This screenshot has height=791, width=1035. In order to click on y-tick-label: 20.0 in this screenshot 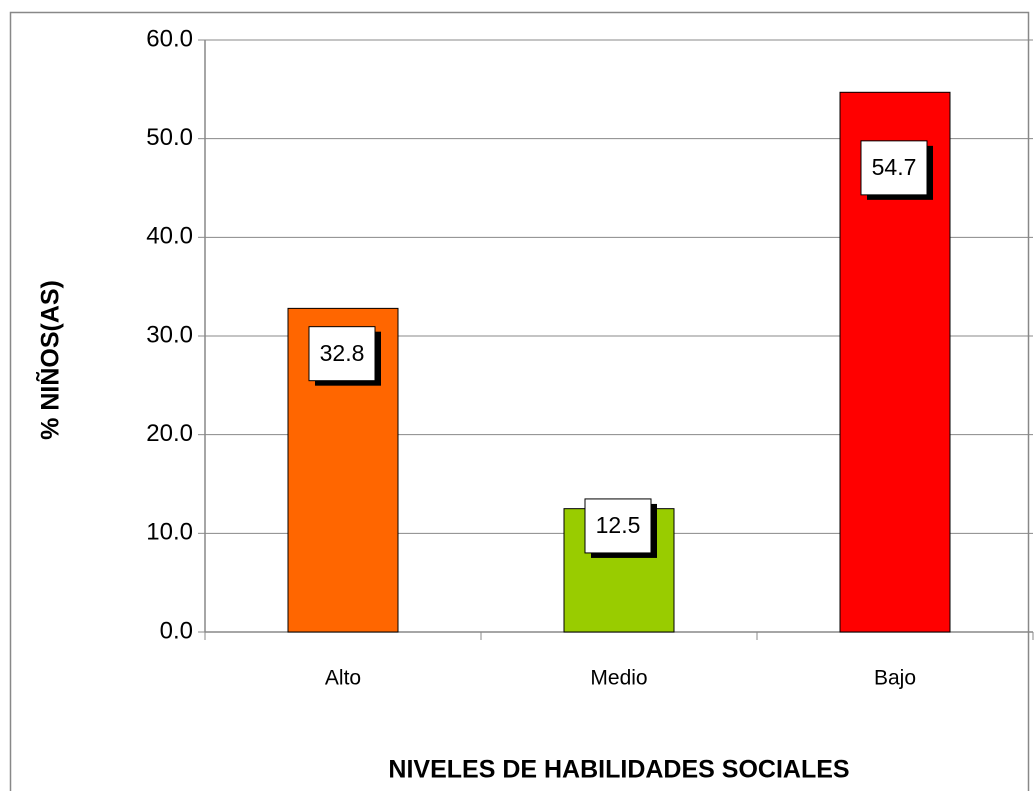, I will do `click(169, 433)`.